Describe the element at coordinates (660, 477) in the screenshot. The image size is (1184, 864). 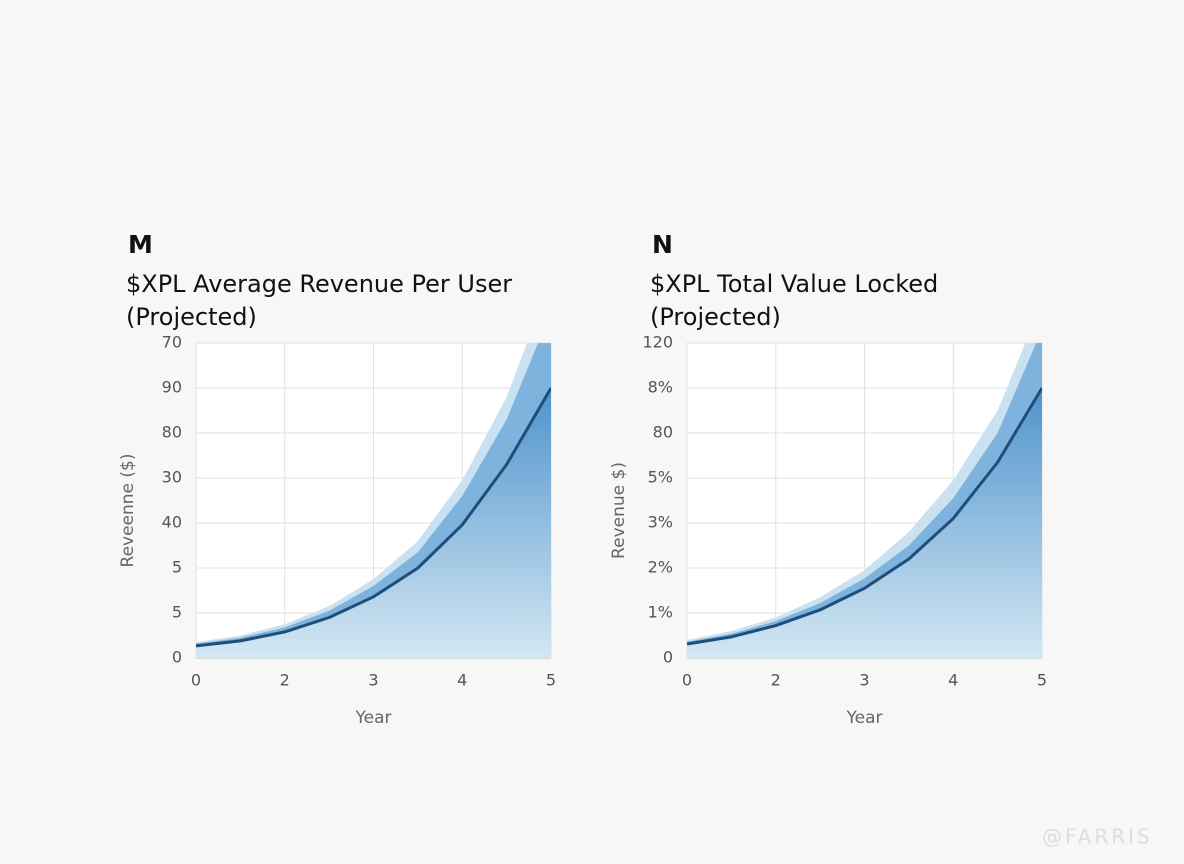
I see `y-tick-label: 5%` at that location.